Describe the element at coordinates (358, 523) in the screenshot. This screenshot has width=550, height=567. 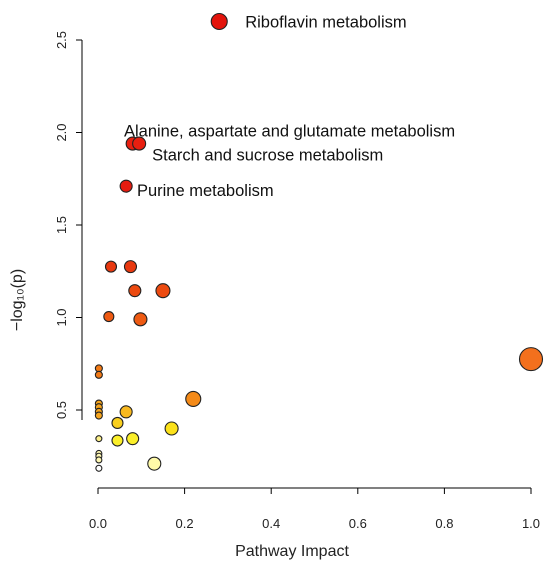
I see `x-tick-label: 0.6` at that location.